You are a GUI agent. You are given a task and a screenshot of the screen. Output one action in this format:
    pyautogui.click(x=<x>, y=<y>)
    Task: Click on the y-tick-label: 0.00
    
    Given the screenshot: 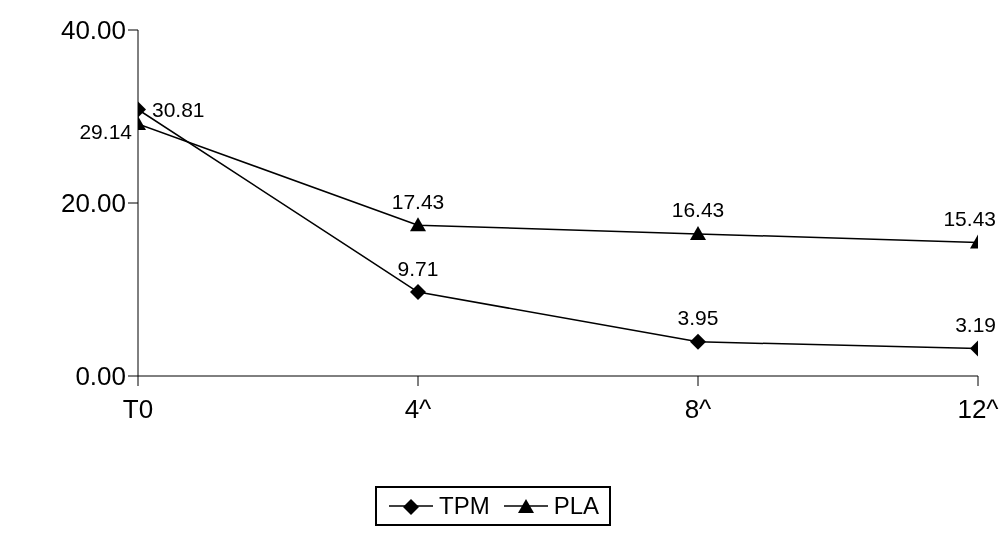 What is the action you would take?
    pyautogui.click(x=100, y=376)
    